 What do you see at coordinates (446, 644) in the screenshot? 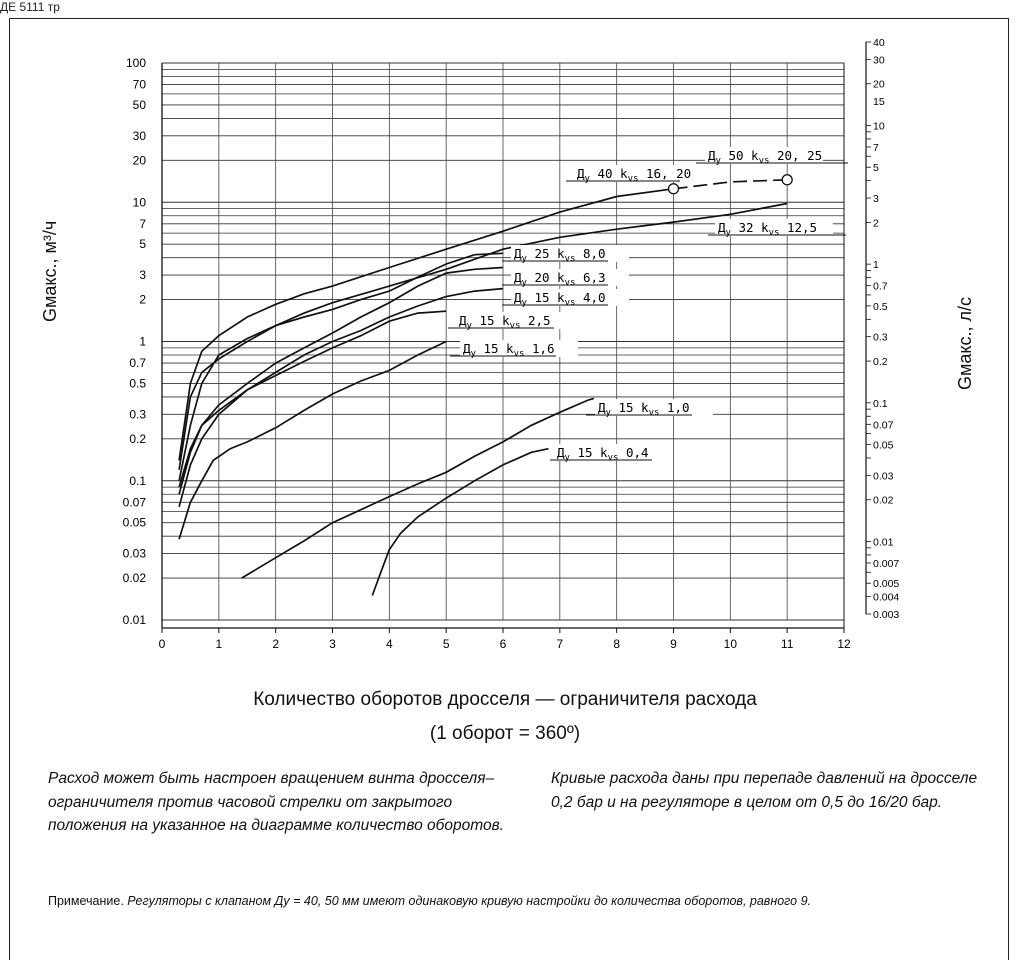
I see `x-tick-label: 5` at bounding box center [446, 644].